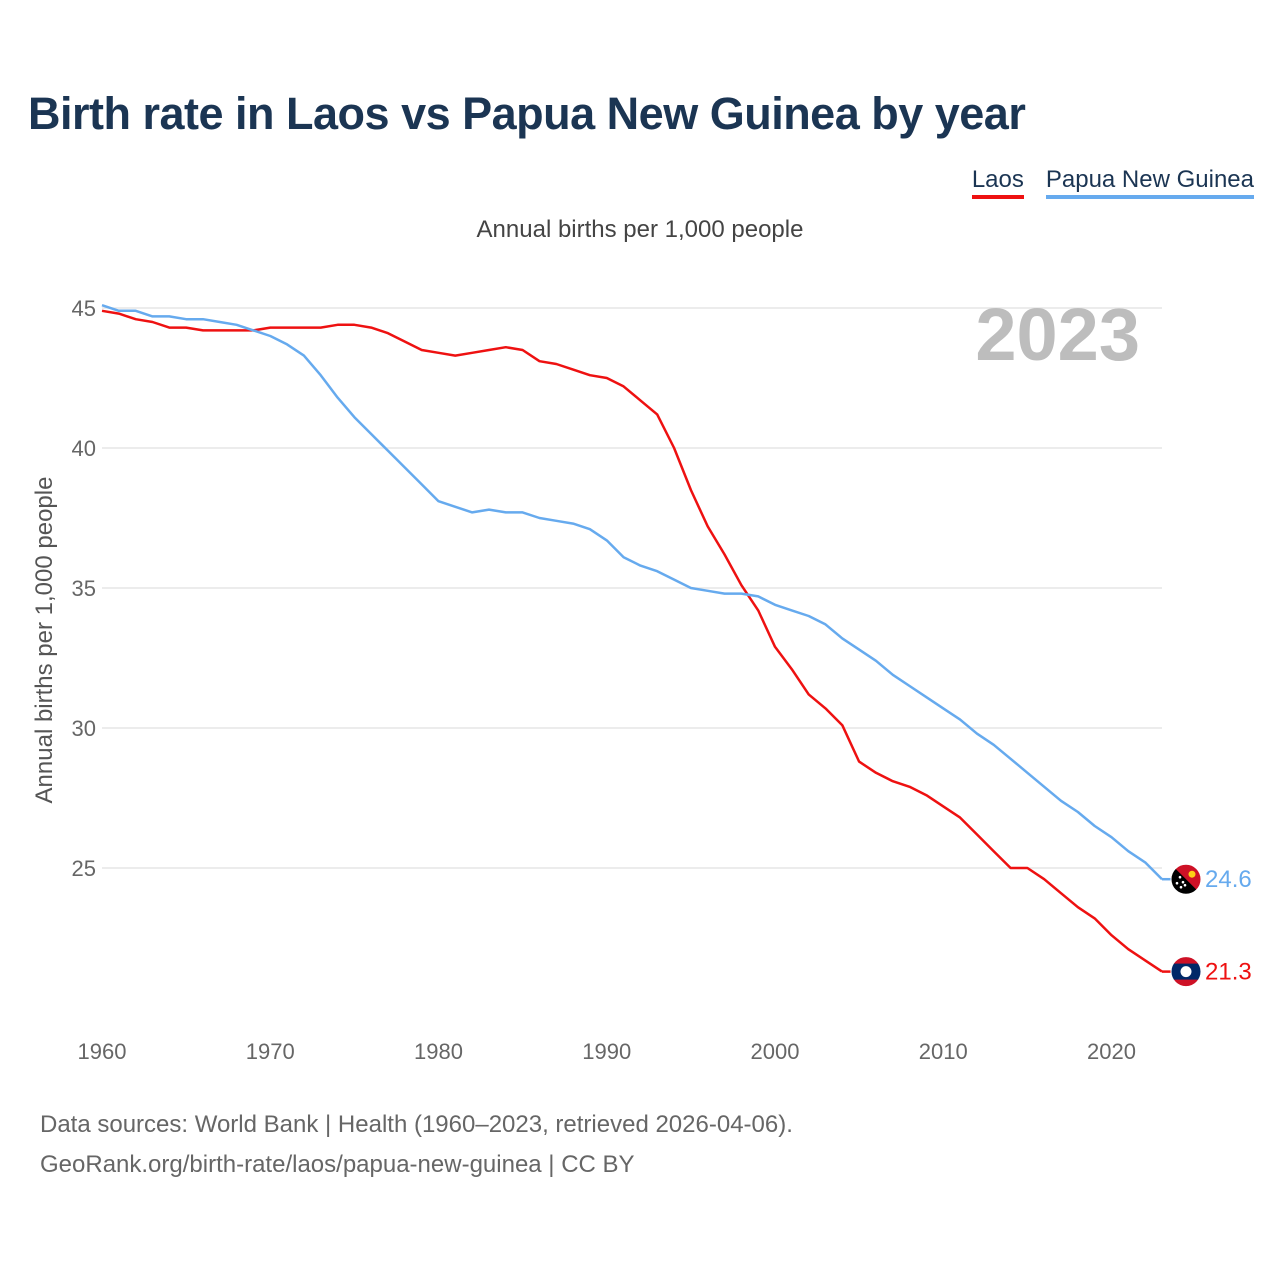  I want to click on y-tick-label: 30, so click(84, 728).